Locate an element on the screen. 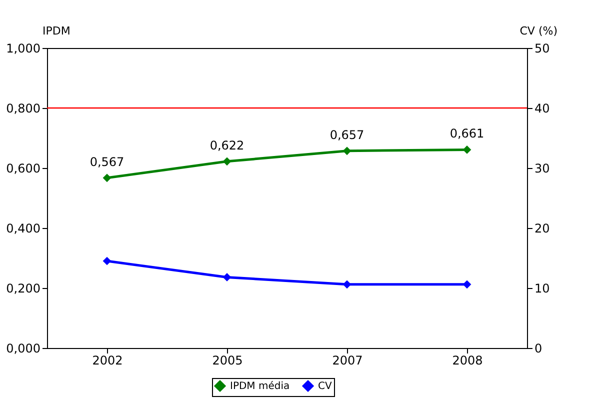 The width and height of the screenshot is (594, 418). y2-tick-label: 0 is located at coordinates (538, 349).